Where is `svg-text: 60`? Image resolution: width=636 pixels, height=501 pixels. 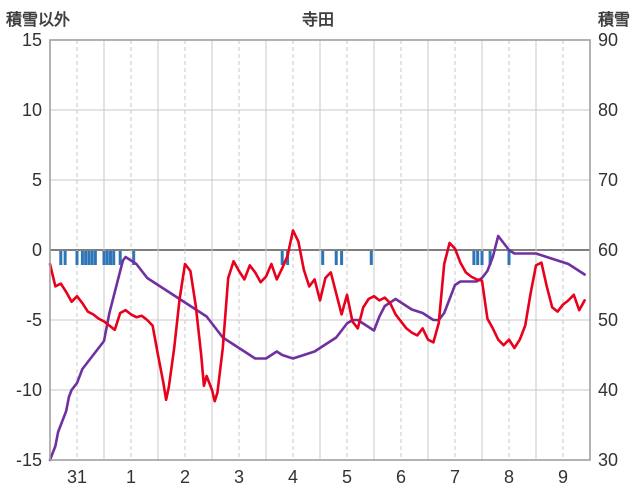
svg-text: 60 is located at coordinates (608, 250).